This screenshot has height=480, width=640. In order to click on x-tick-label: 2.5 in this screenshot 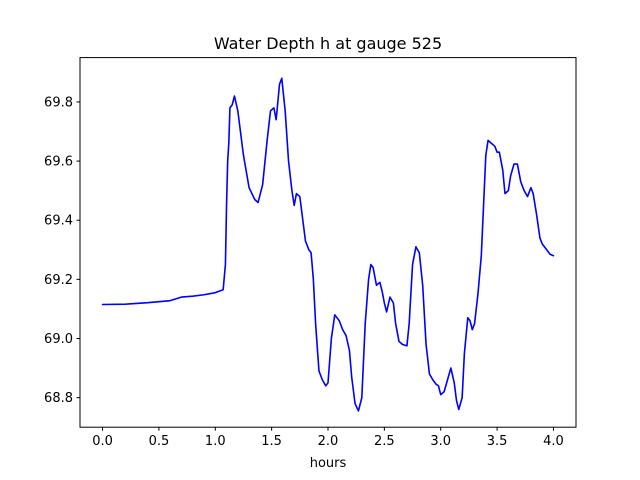, I will do `click(384, 441)`.